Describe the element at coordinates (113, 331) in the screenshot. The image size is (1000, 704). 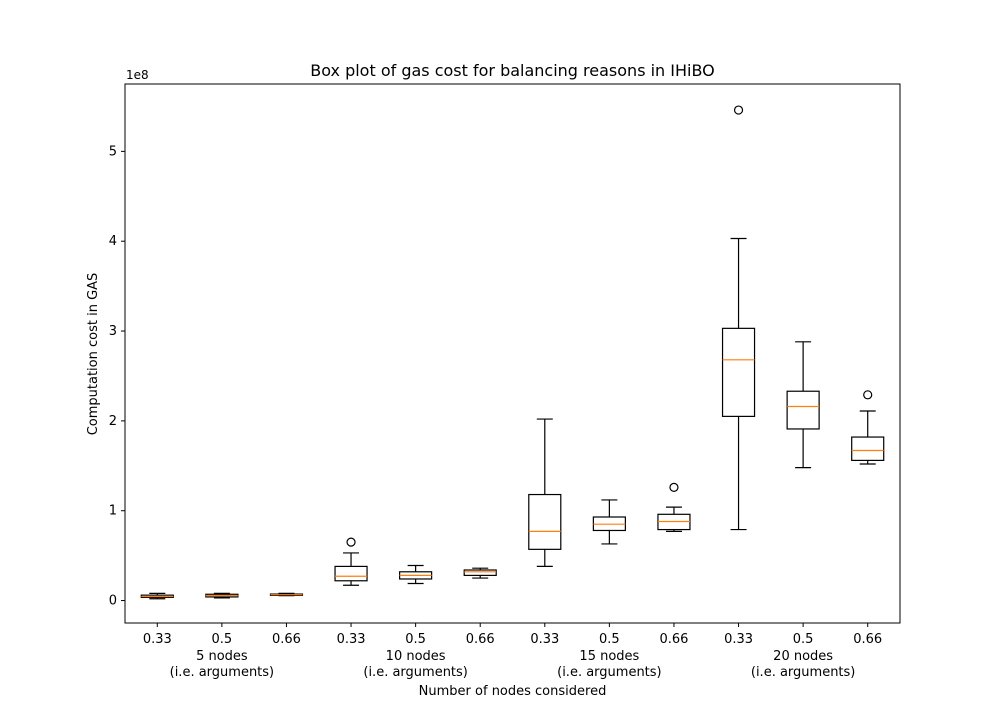
I see `y-tick-label: 3` at that location.